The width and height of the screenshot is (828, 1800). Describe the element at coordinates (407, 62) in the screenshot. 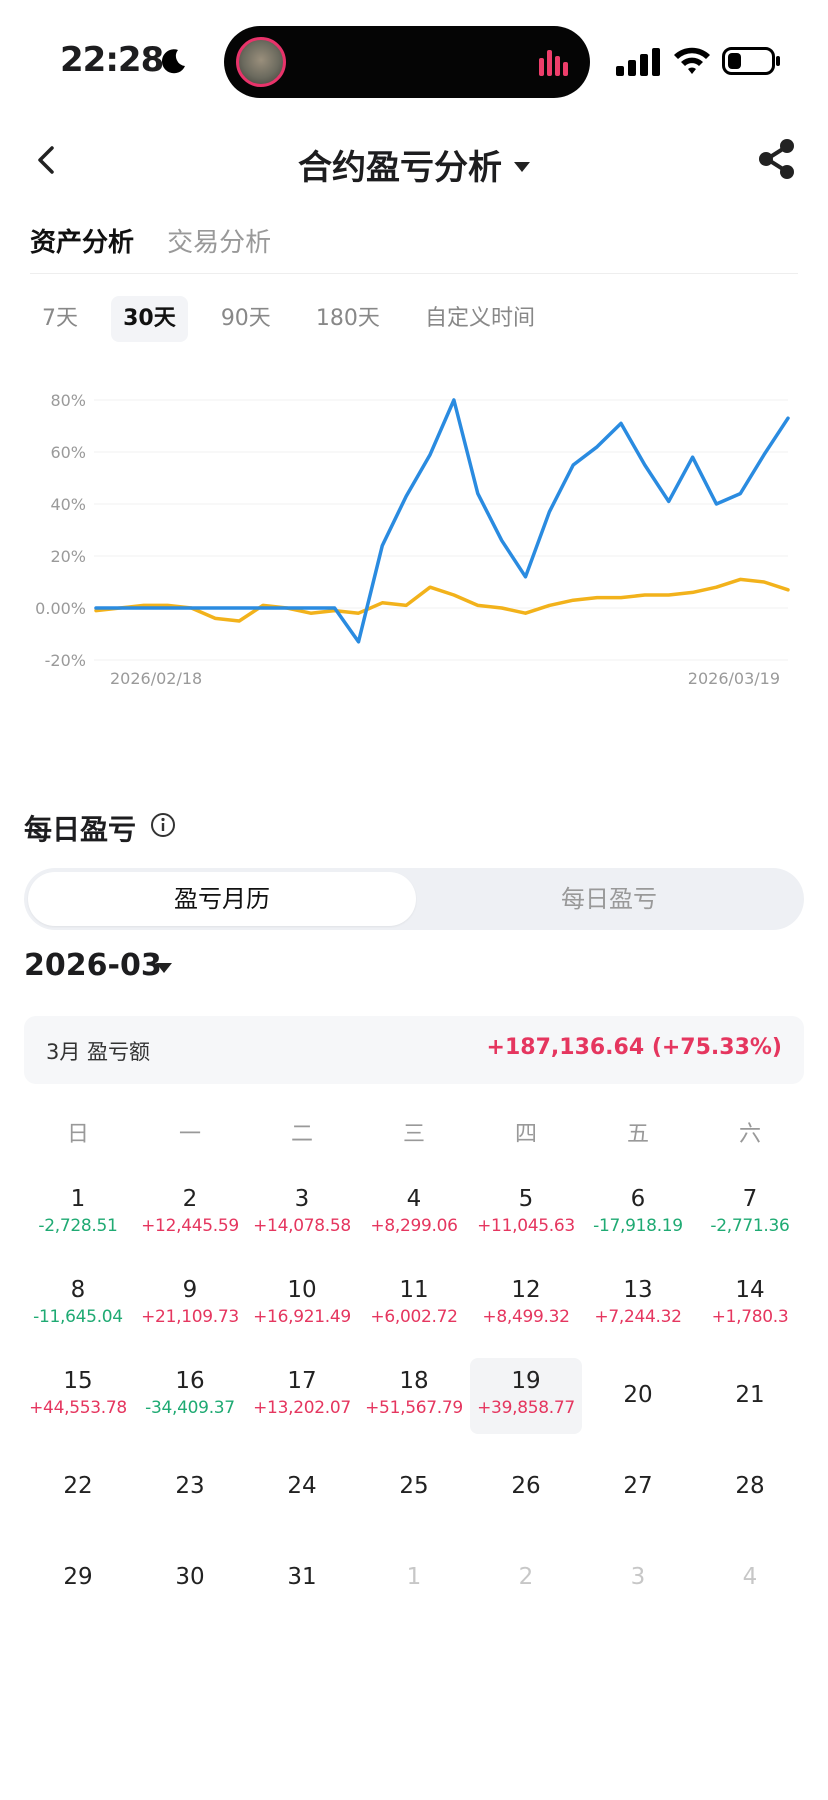

I see `dynamic-island` at that location.